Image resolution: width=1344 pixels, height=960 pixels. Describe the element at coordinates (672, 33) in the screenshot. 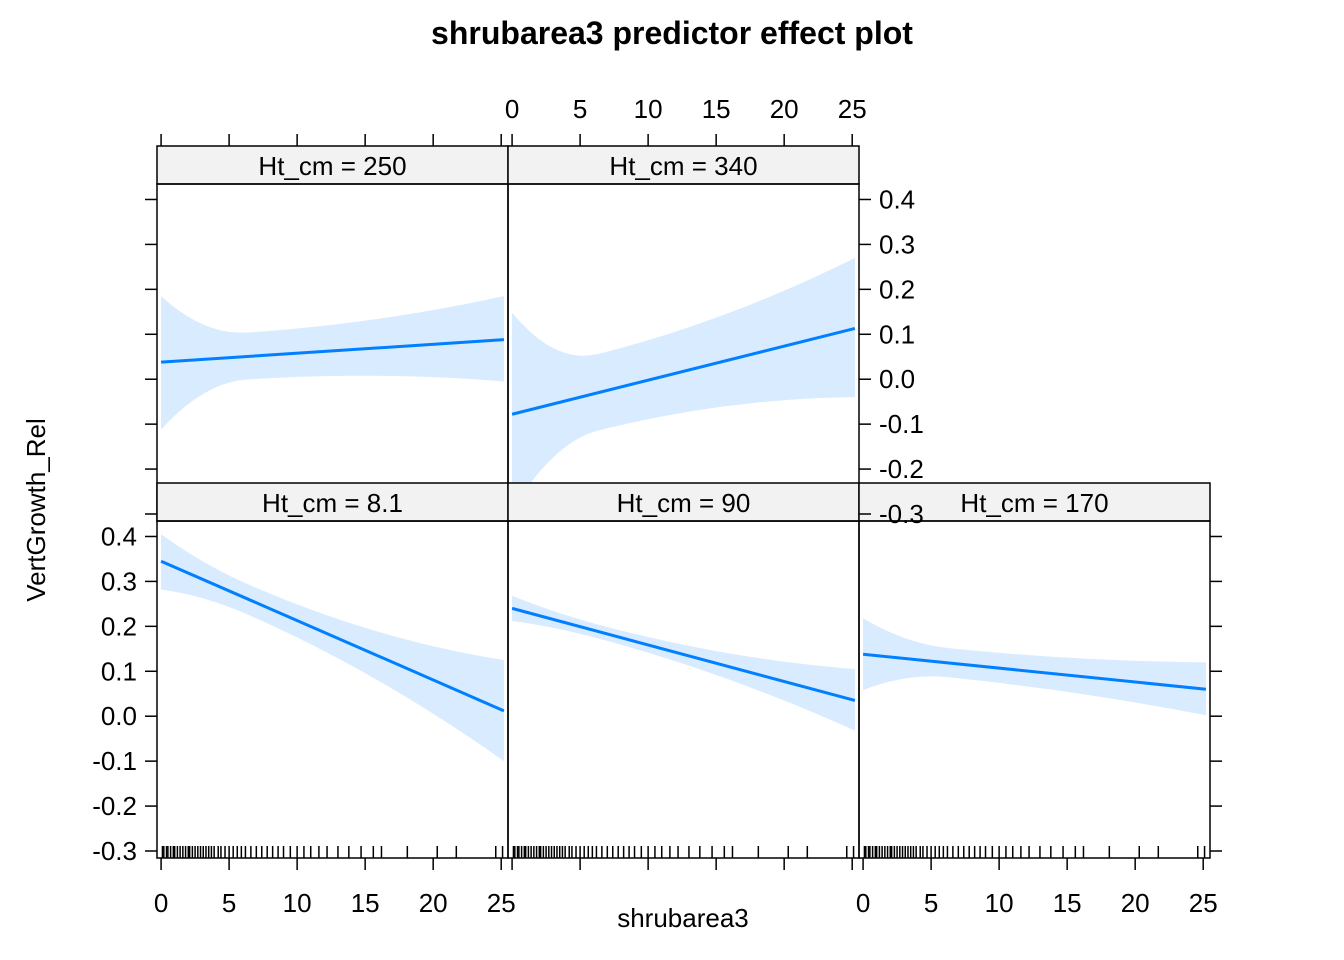

I see `chart-title: shrubarea3 predictor effect plot` at that location.